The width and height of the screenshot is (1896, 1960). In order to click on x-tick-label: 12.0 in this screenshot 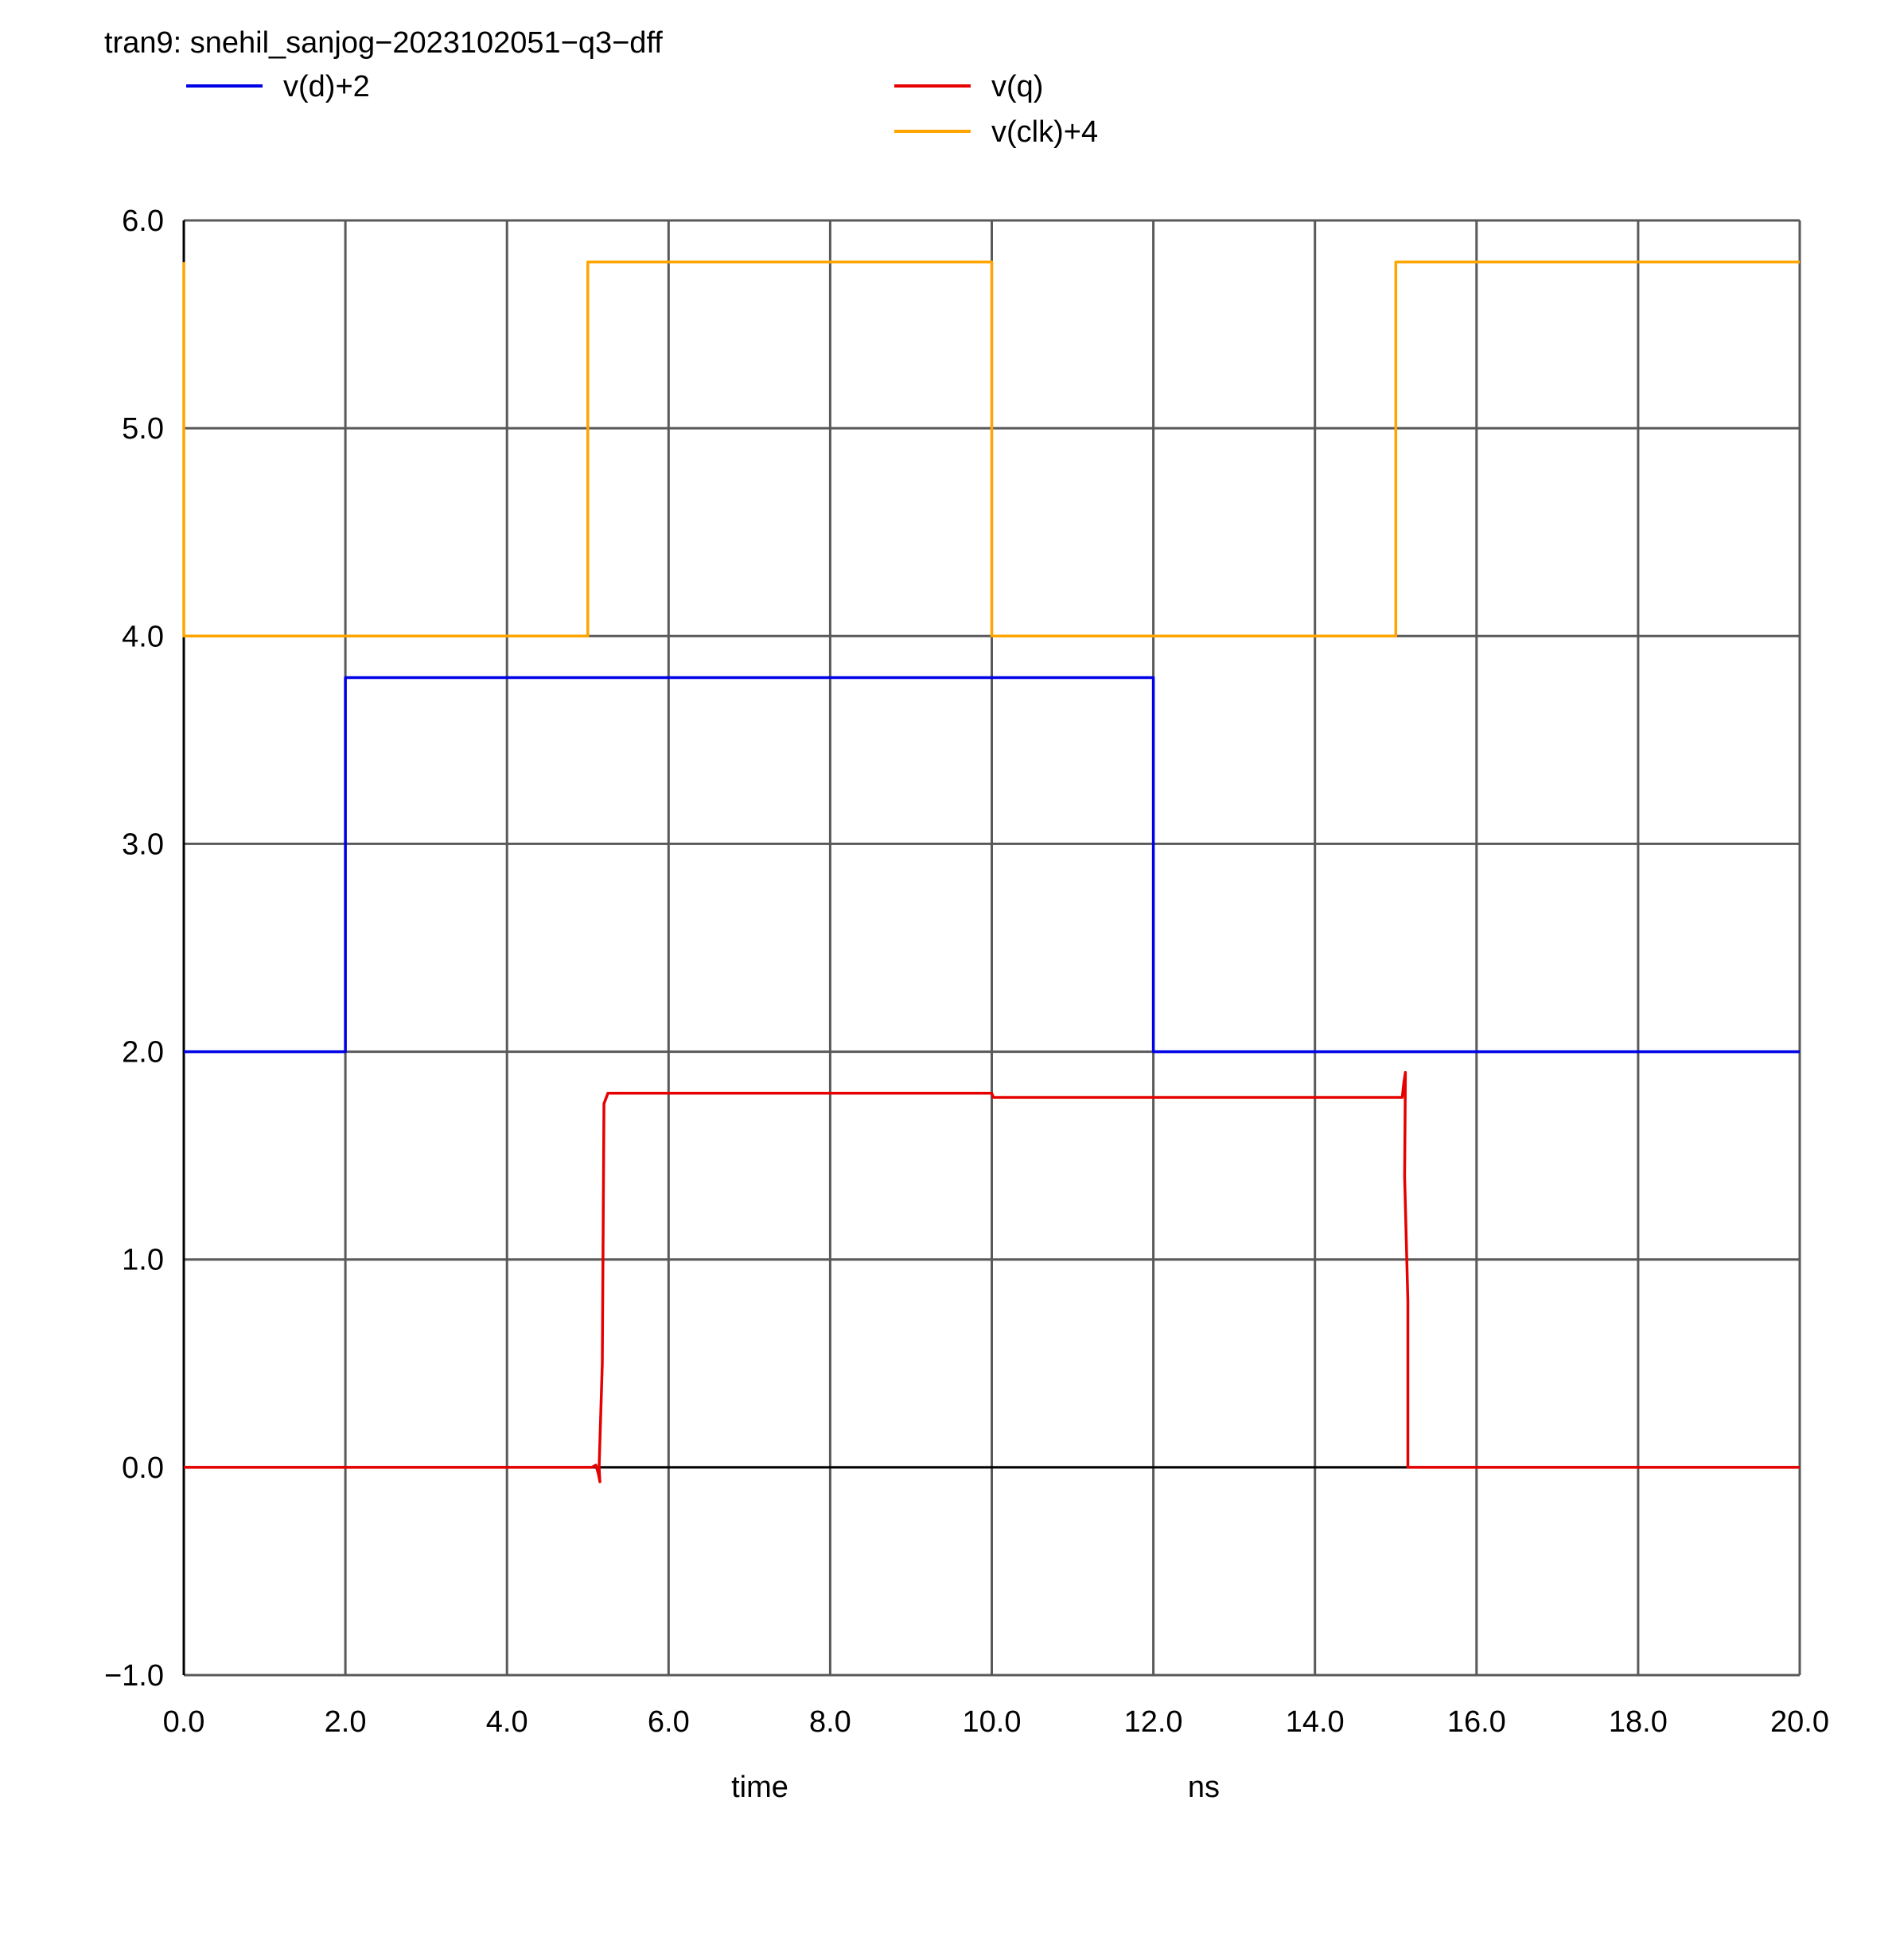, I will do `click(1153, 1722)`.